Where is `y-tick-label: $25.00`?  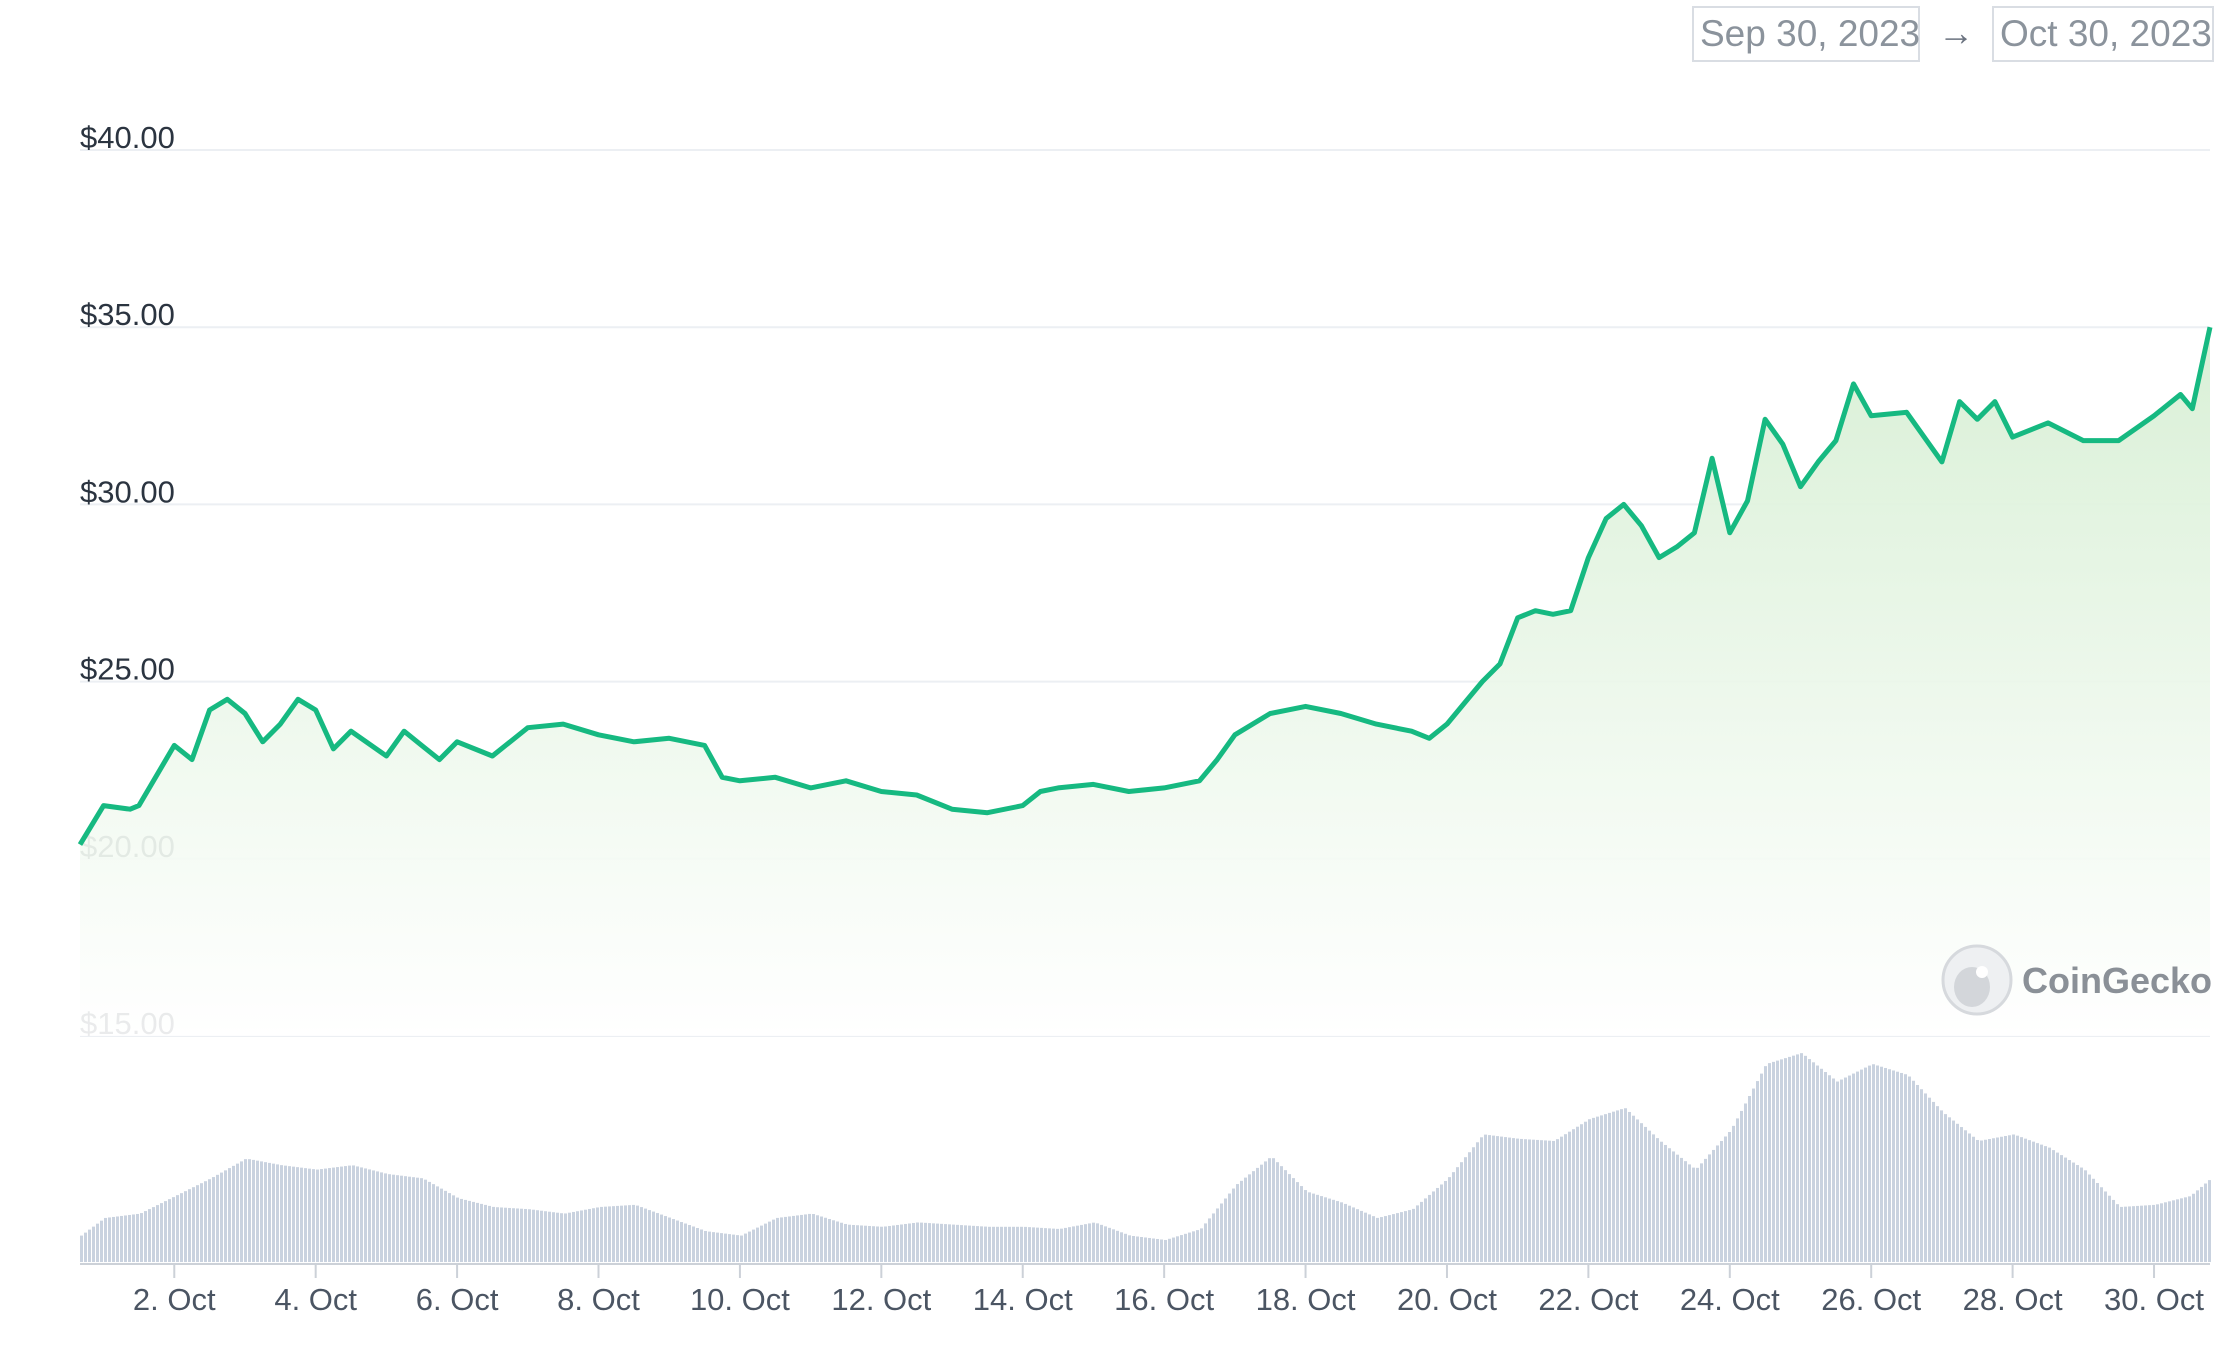
y-tick-label: $25.00 is located at coordinates (127, 669).